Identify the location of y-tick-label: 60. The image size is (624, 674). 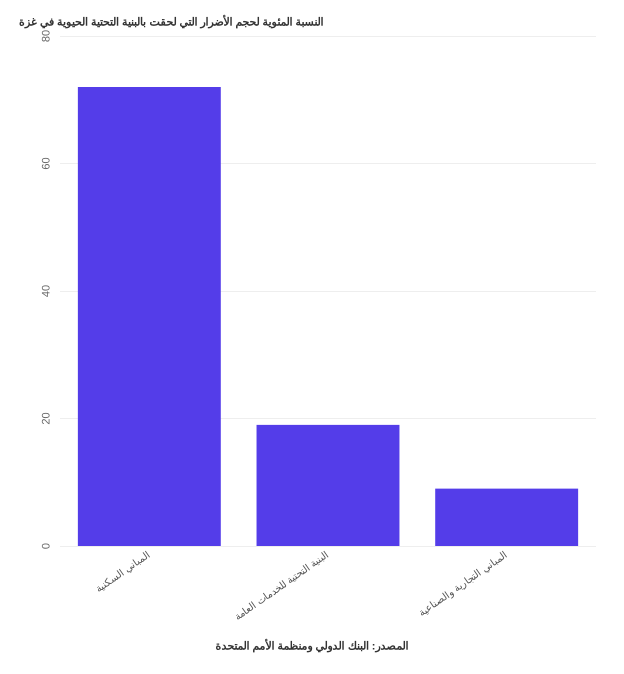
(46, 163).